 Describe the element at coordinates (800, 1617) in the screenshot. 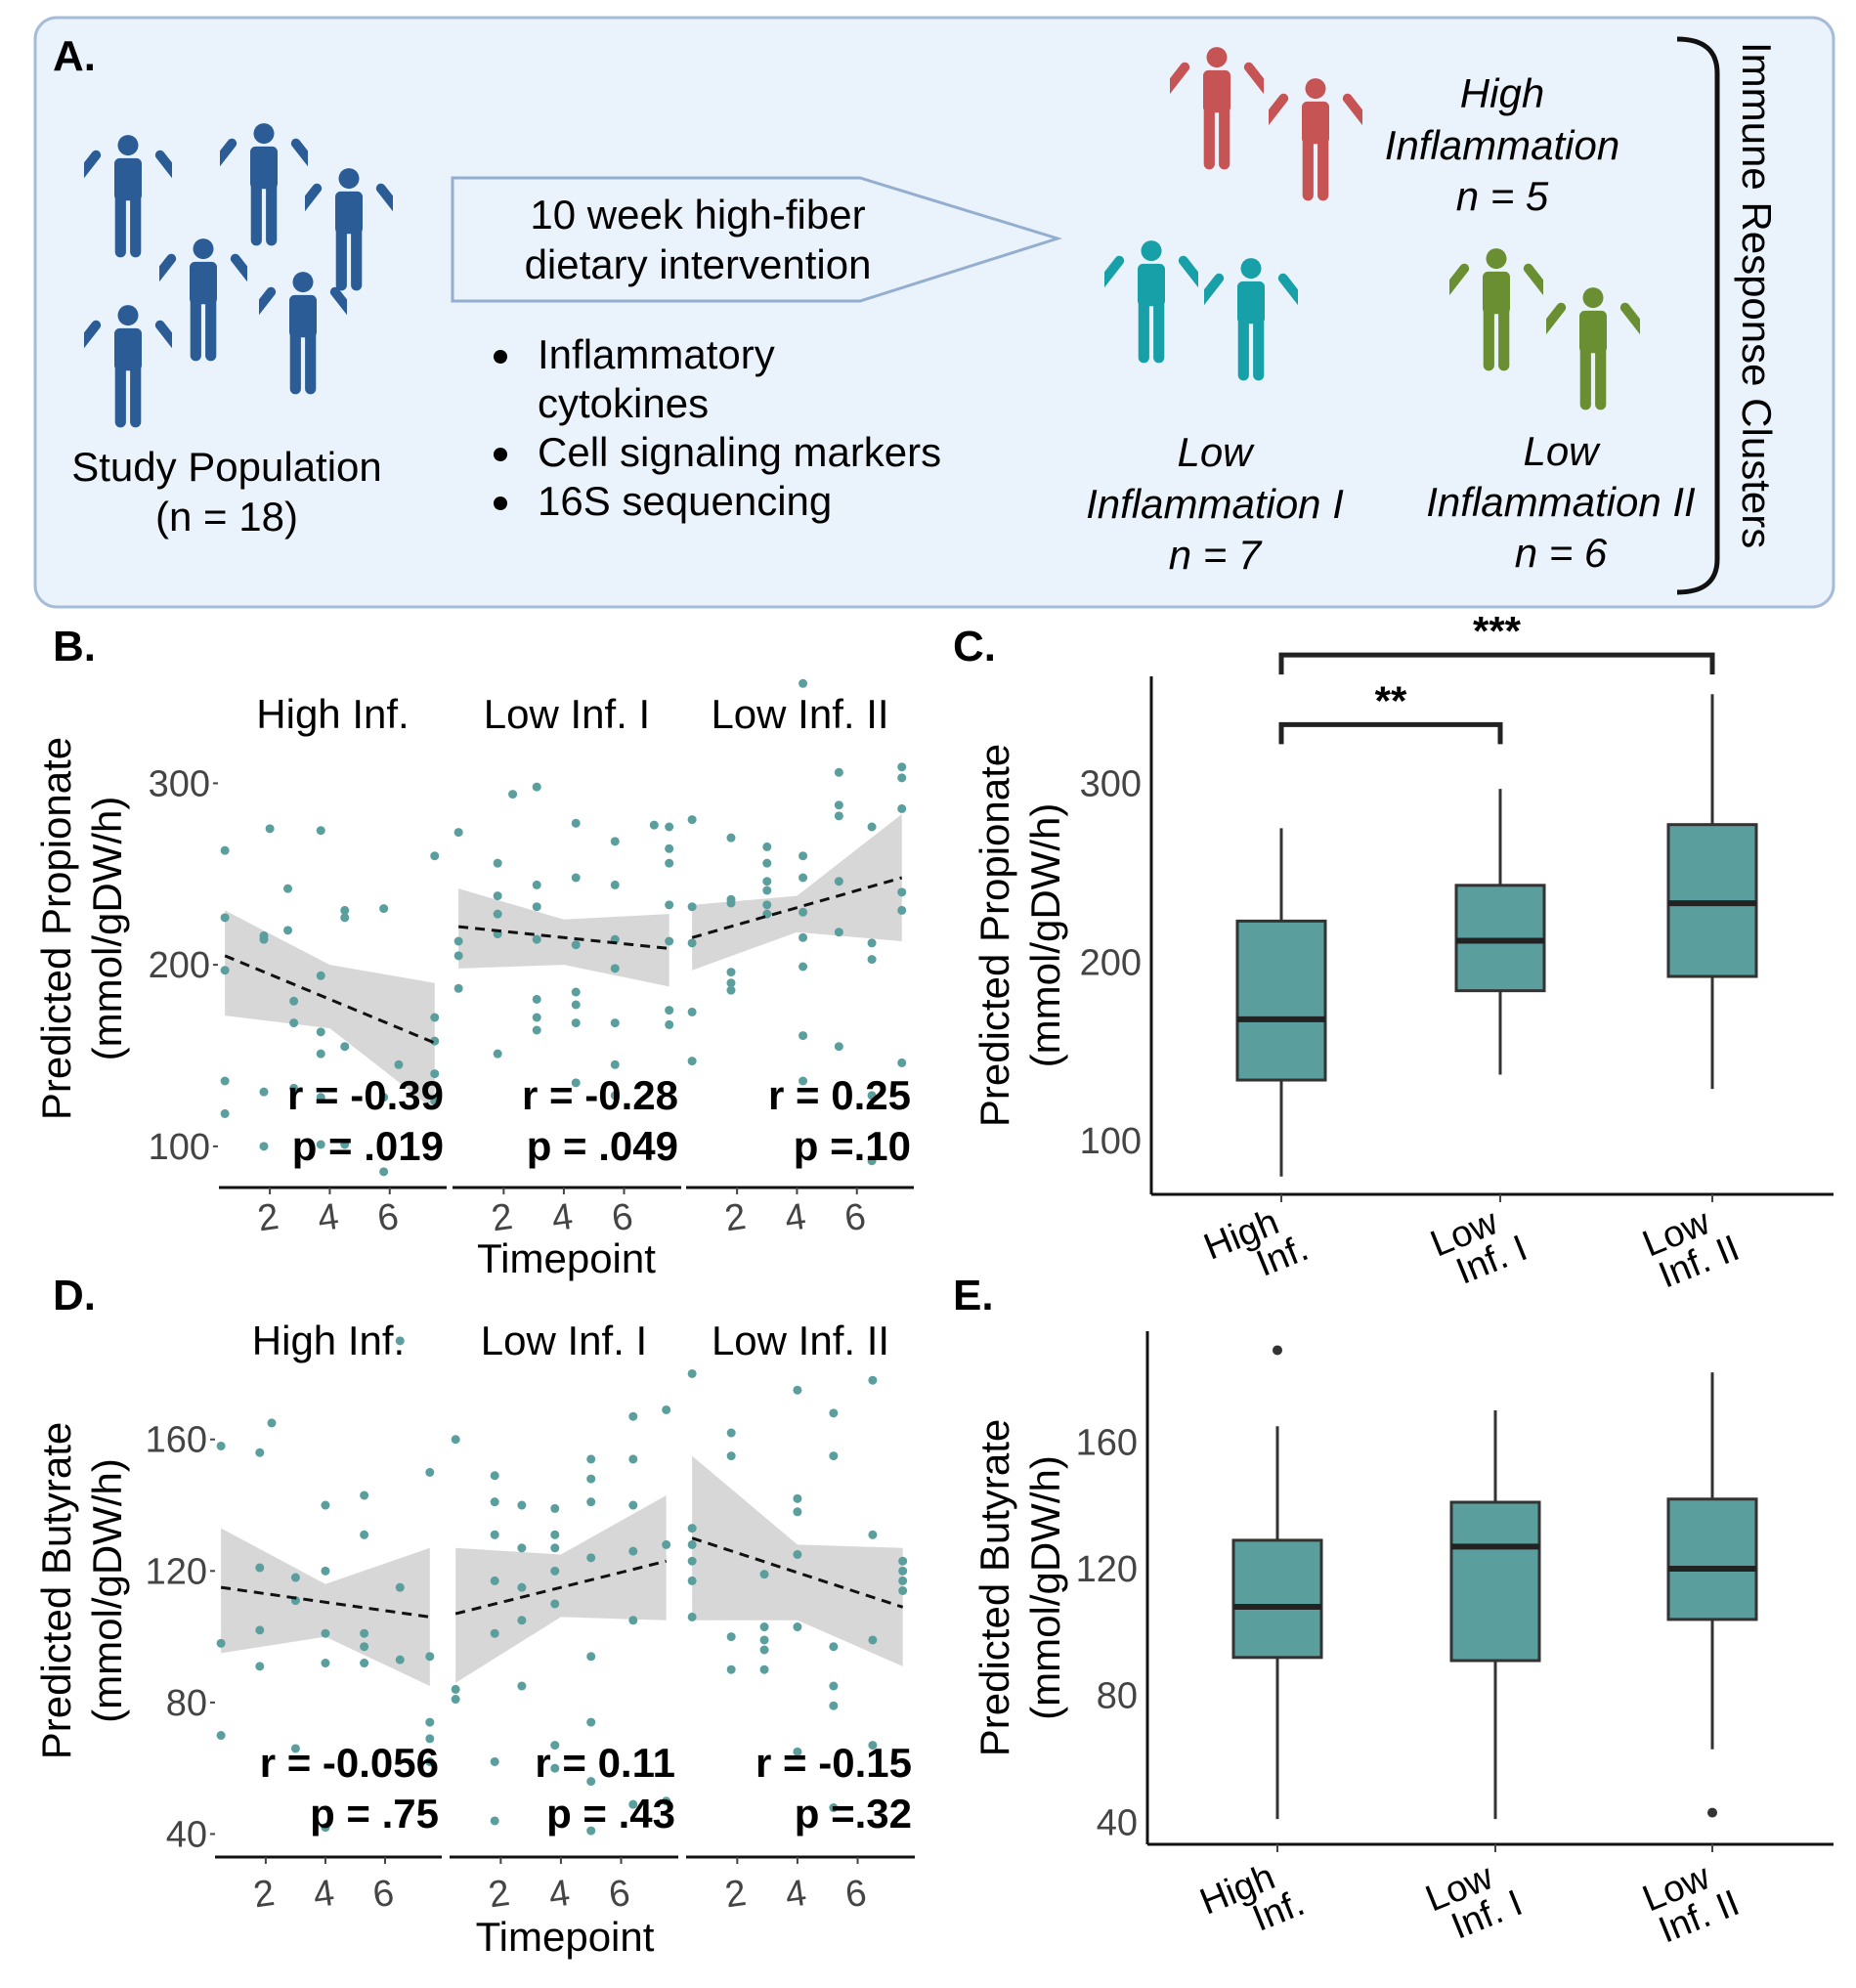

I see `facet-3: Low Inf. II r = -0.15 p =.32 2 4 6` at that location.